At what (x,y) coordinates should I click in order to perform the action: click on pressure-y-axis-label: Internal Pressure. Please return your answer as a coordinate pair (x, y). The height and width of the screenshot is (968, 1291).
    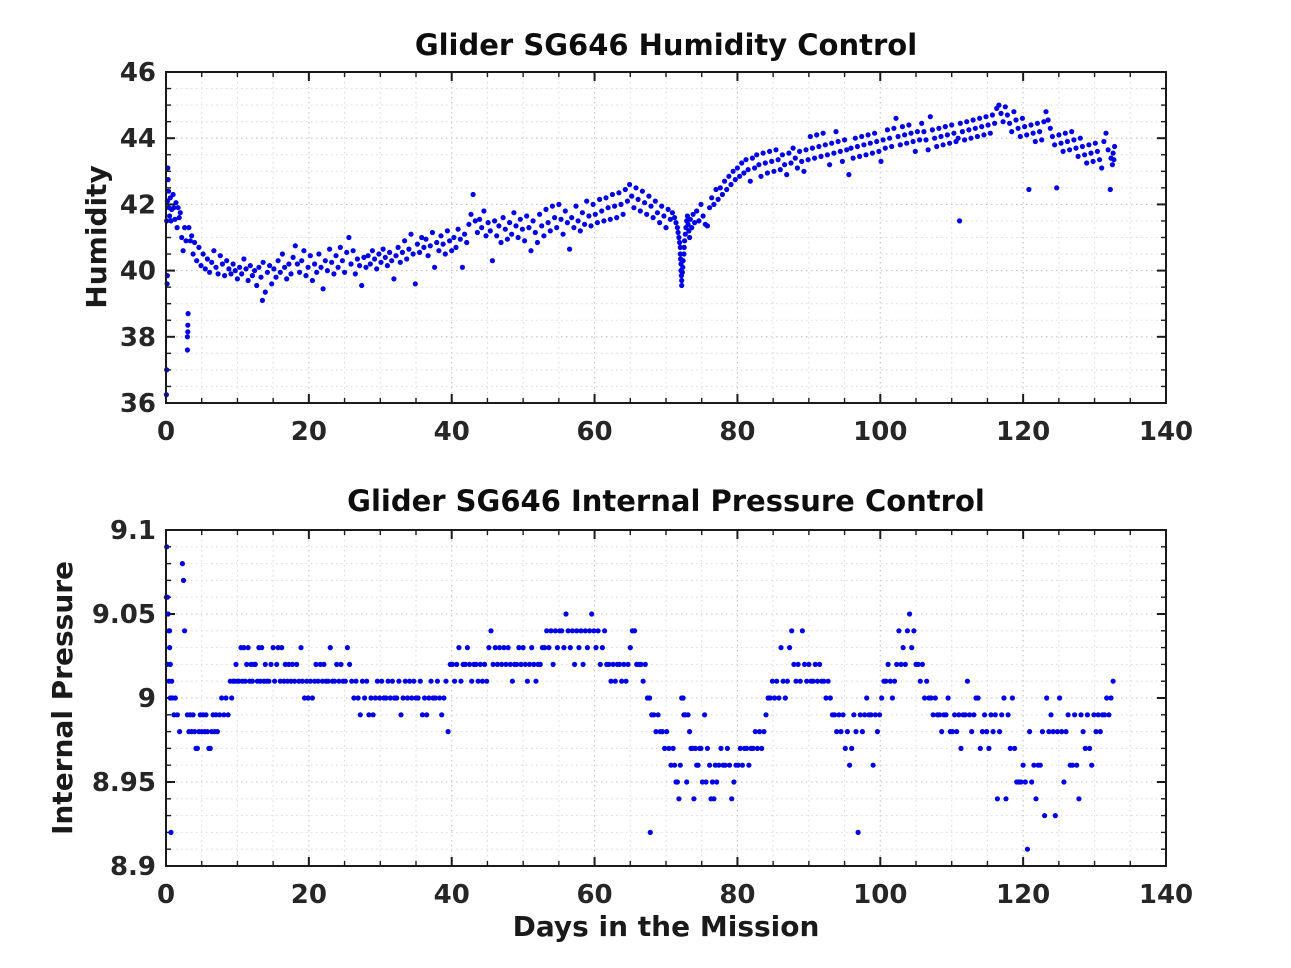
    Looking at the image, I should click on (62, 698).